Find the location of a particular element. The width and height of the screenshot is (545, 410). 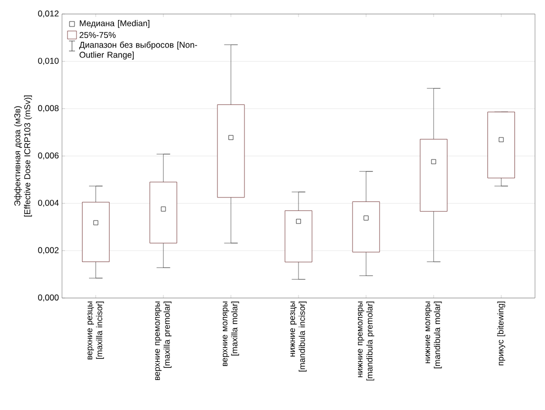

y-tick-label: 0,012 is located at coordinates (48, 14).